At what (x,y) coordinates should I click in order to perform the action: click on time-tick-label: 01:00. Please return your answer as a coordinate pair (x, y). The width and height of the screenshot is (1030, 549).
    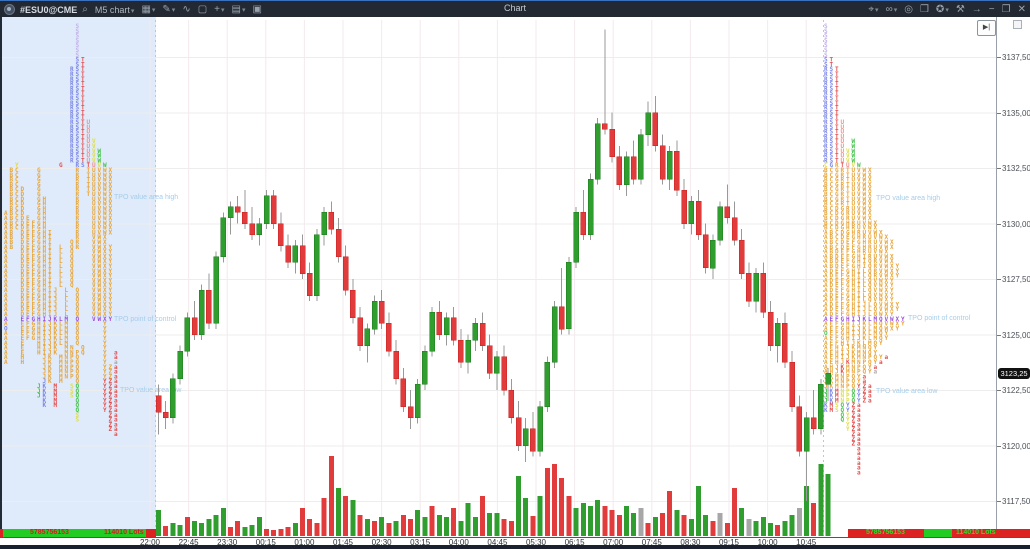
    Looking at the image, I should click on (304, 542).